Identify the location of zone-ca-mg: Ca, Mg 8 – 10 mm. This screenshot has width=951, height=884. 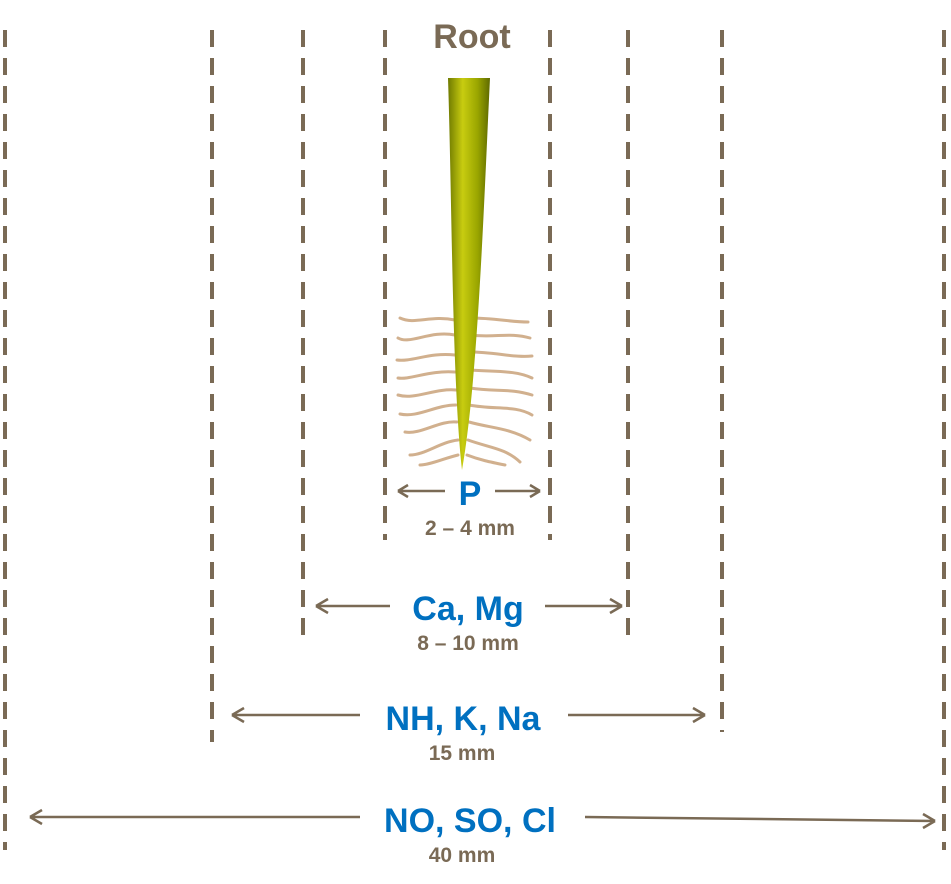
(469, 622).